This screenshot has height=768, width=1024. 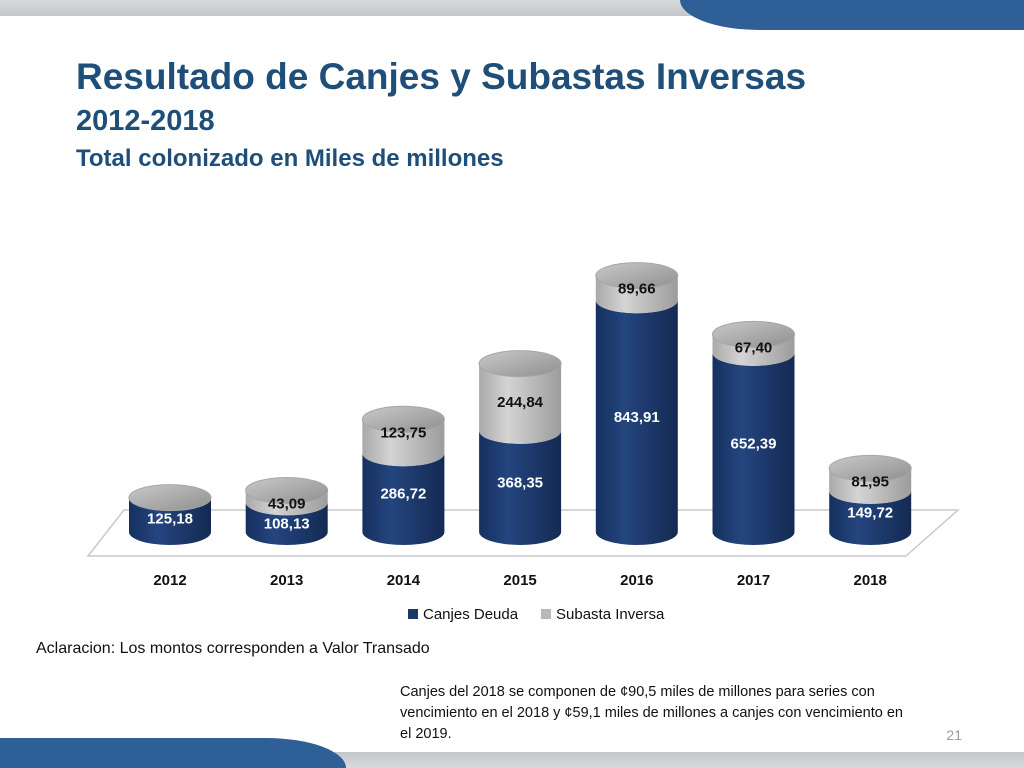 What do you see at coordinates (471, 614) in the screenshot?
I see `legend-label-canjes-deuda: Canjes Deuda` at bounding box center [471, 614].